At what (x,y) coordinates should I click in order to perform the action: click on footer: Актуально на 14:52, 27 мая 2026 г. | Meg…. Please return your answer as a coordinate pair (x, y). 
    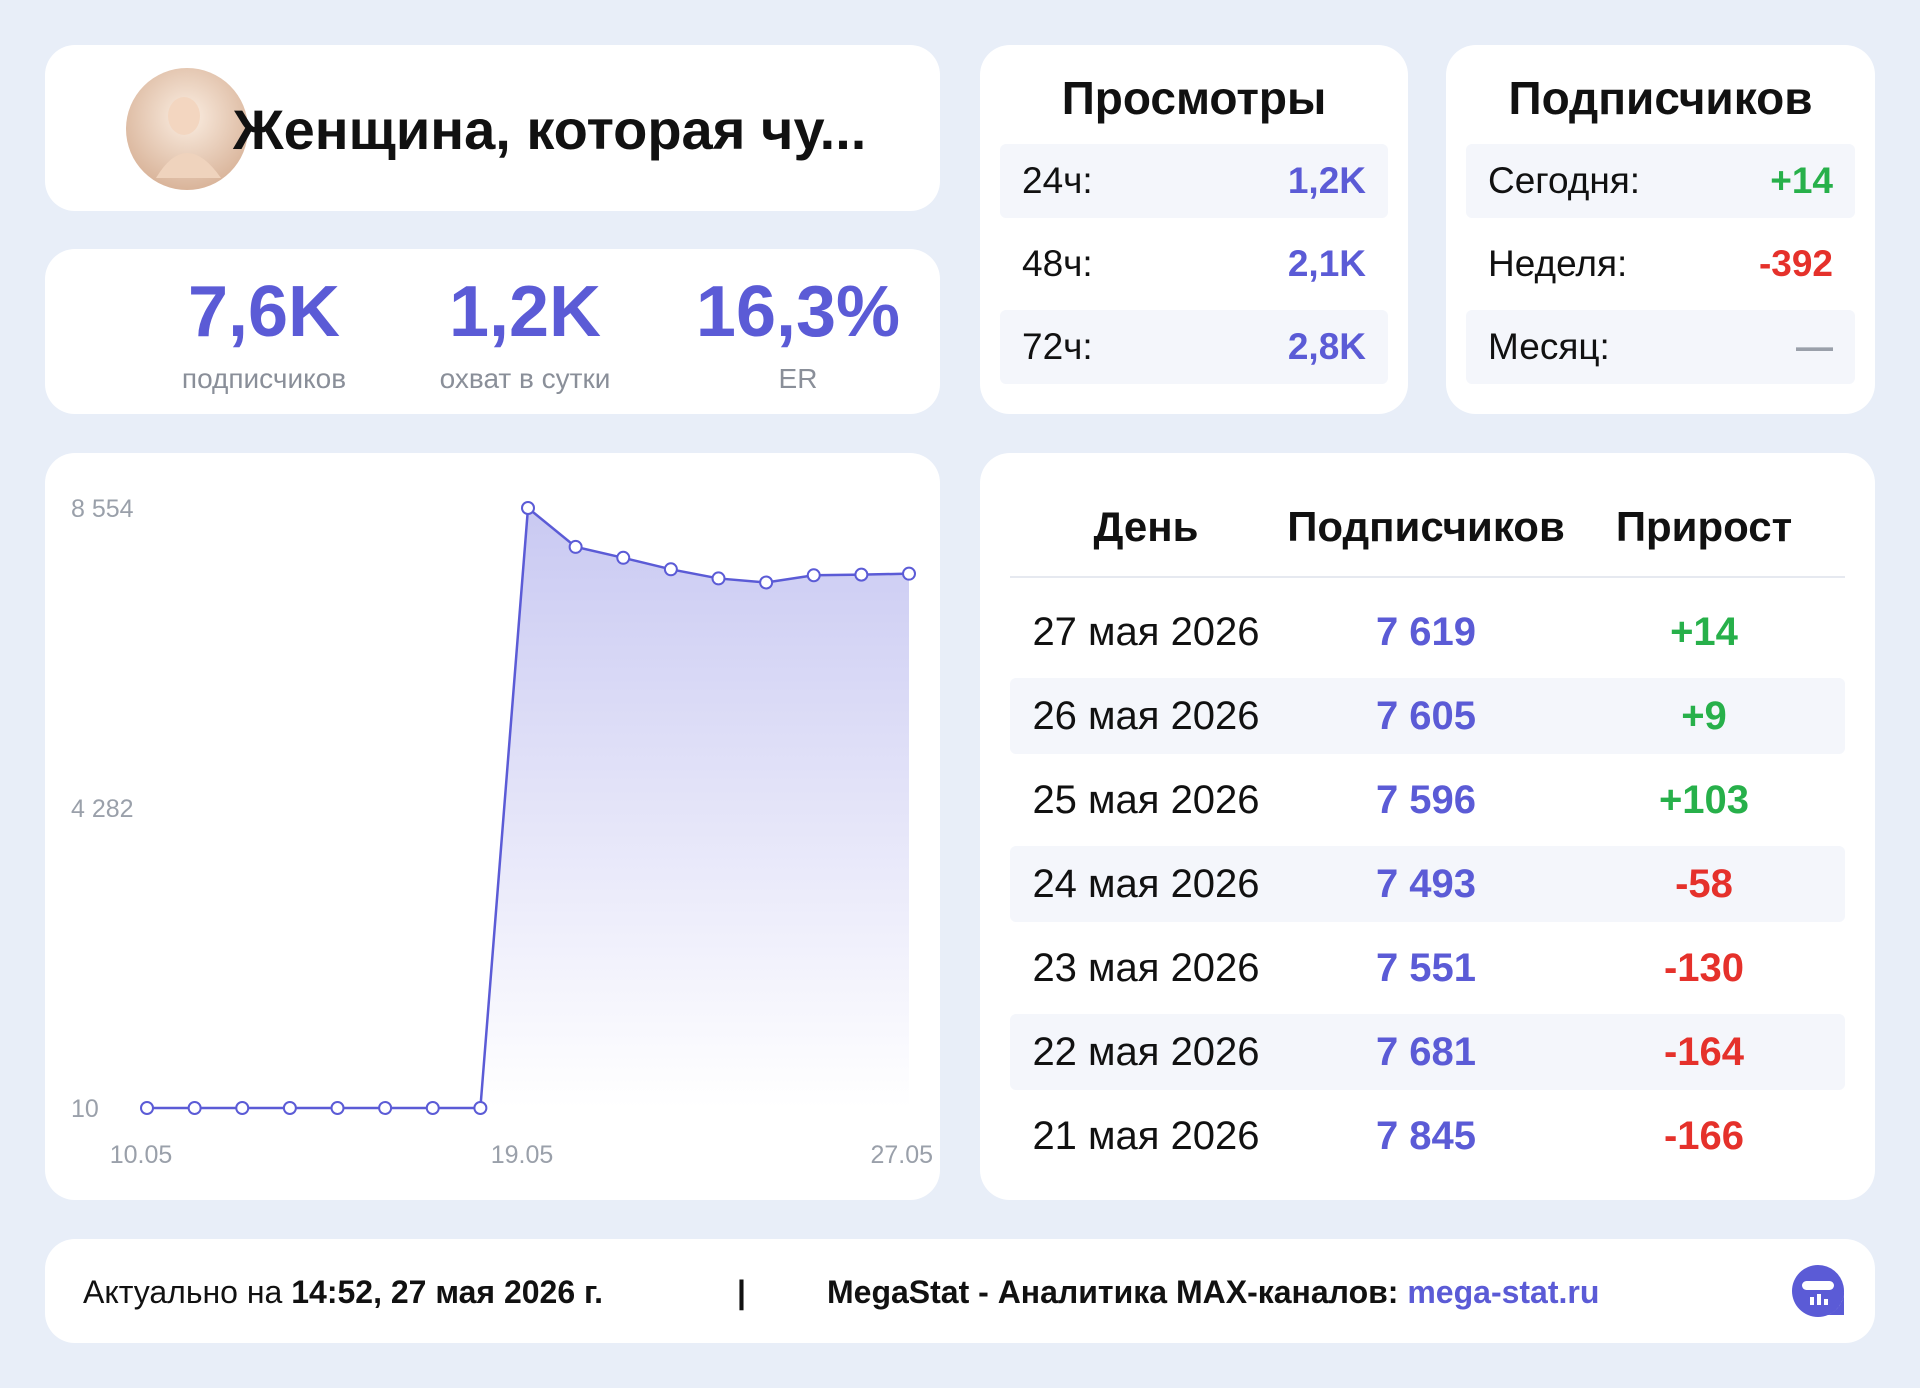
    Looking at the image, I should click on (960, 1291).